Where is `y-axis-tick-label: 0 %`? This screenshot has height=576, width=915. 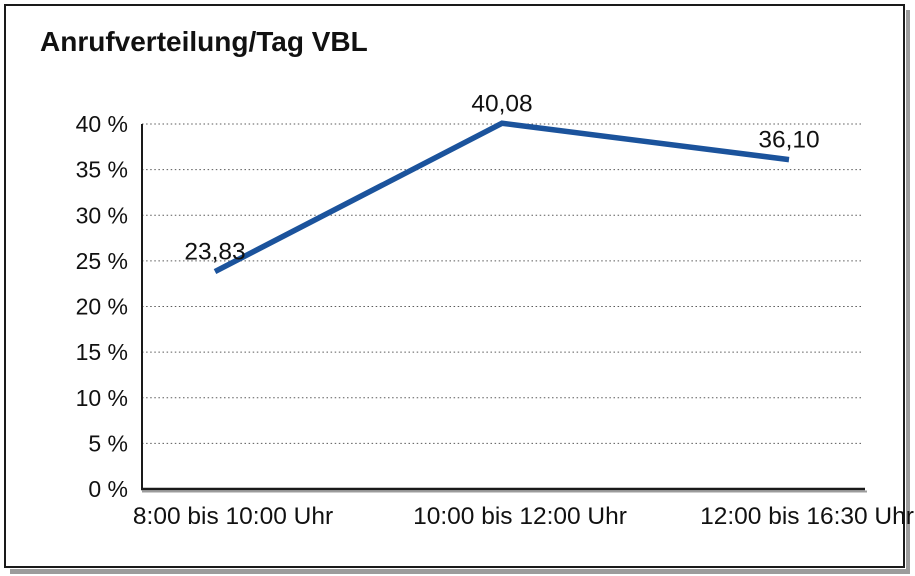 y-axis-tick-label: 0 % is located at coordinates (108, 489).